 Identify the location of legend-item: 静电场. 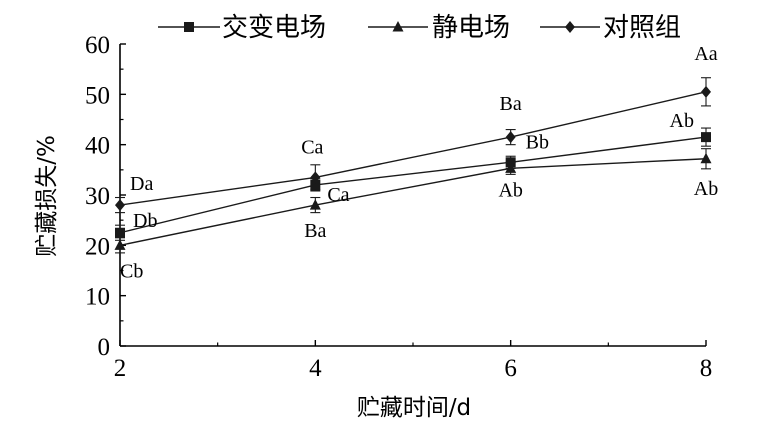
(439, 28).